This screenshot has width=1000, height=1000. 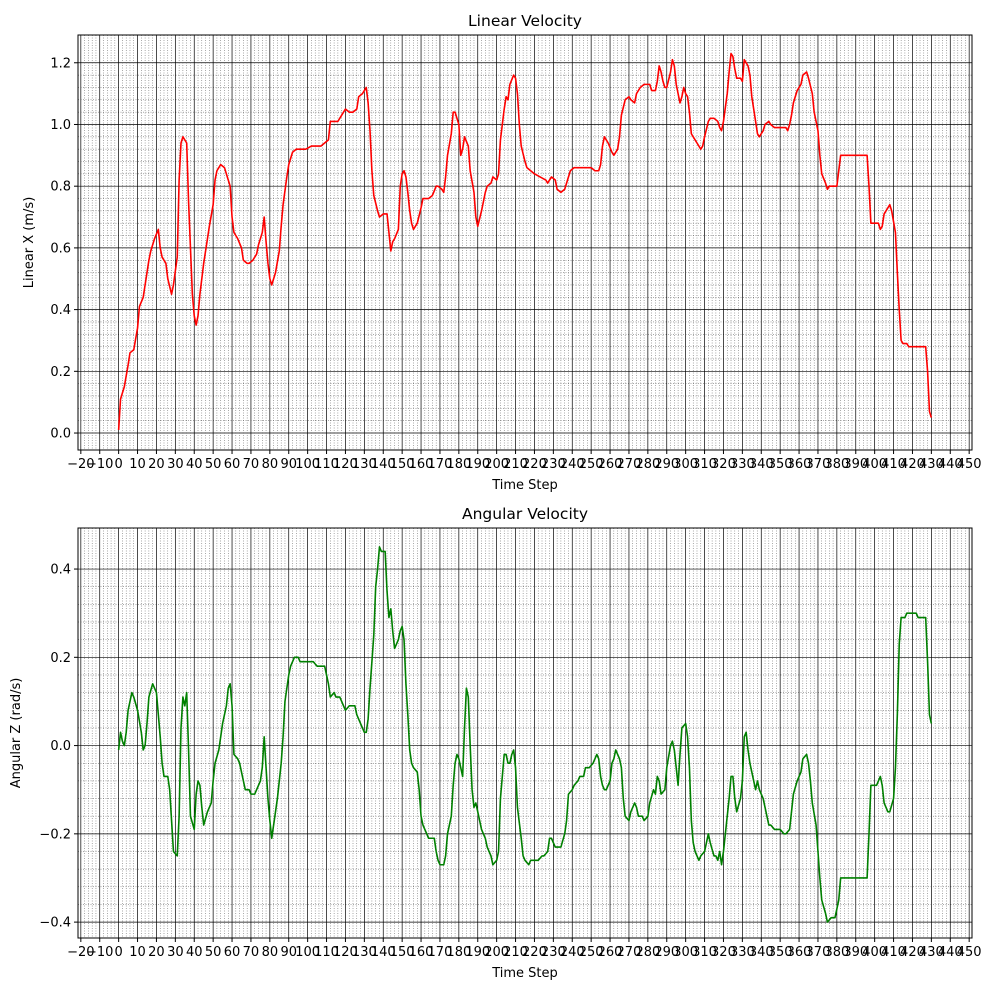 I want to click on x-tick-label: 260, so click(x=610, y=464).